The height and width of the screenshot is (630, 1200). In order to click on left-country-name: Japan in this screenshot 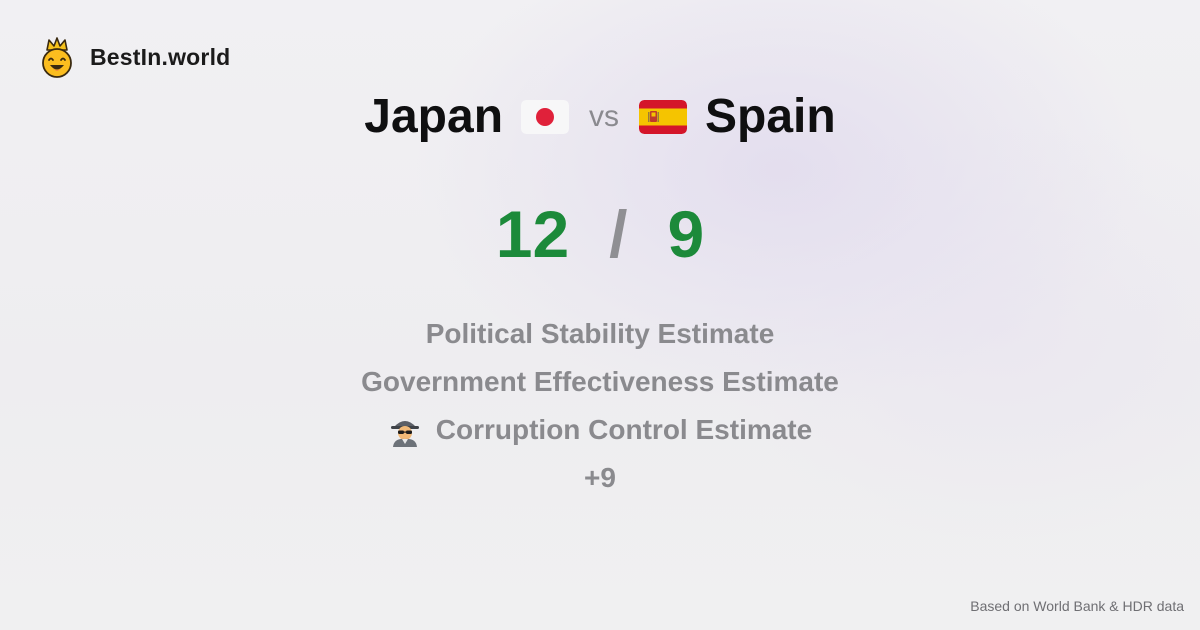, I will do `click(434, 116)`.